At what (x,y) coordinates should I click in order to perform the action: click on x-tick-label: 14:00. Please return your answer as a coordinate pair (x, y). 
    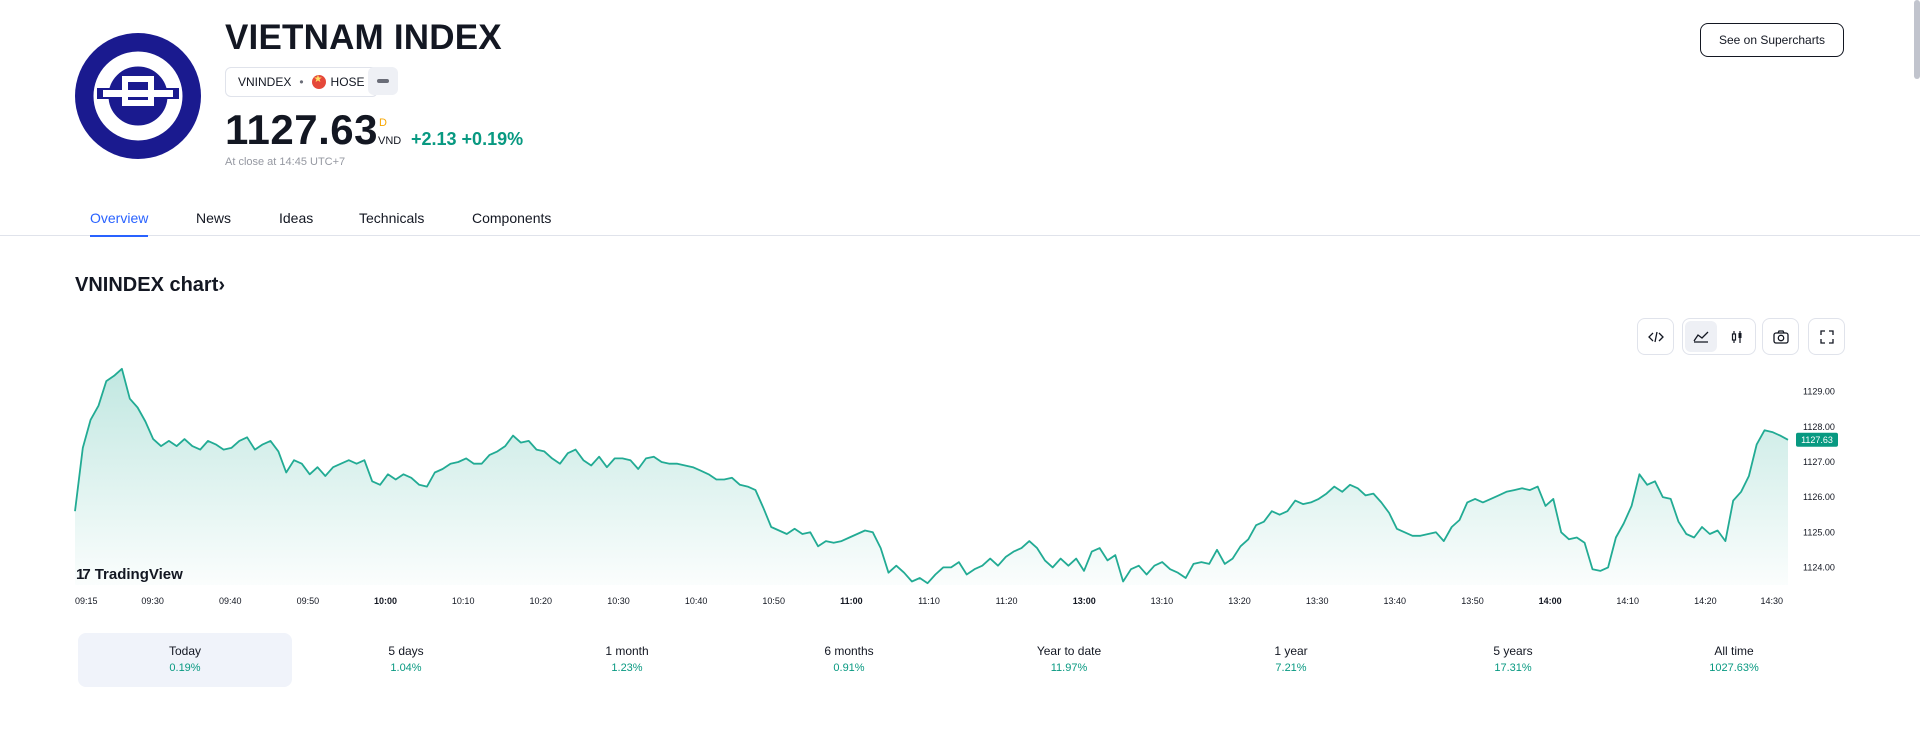
    Looking at the image, I should click on (1550, 601).